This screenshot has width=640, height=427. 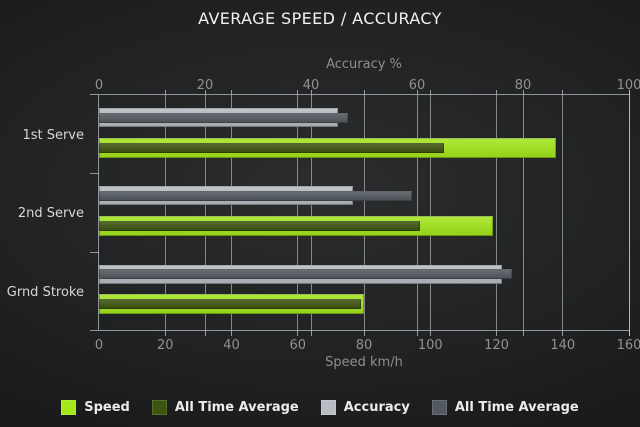 What do you see at coordinates (496, 345) in the screenshot?
I see `bottom-tick-label-120: 120` at bounding box center [496, 345].